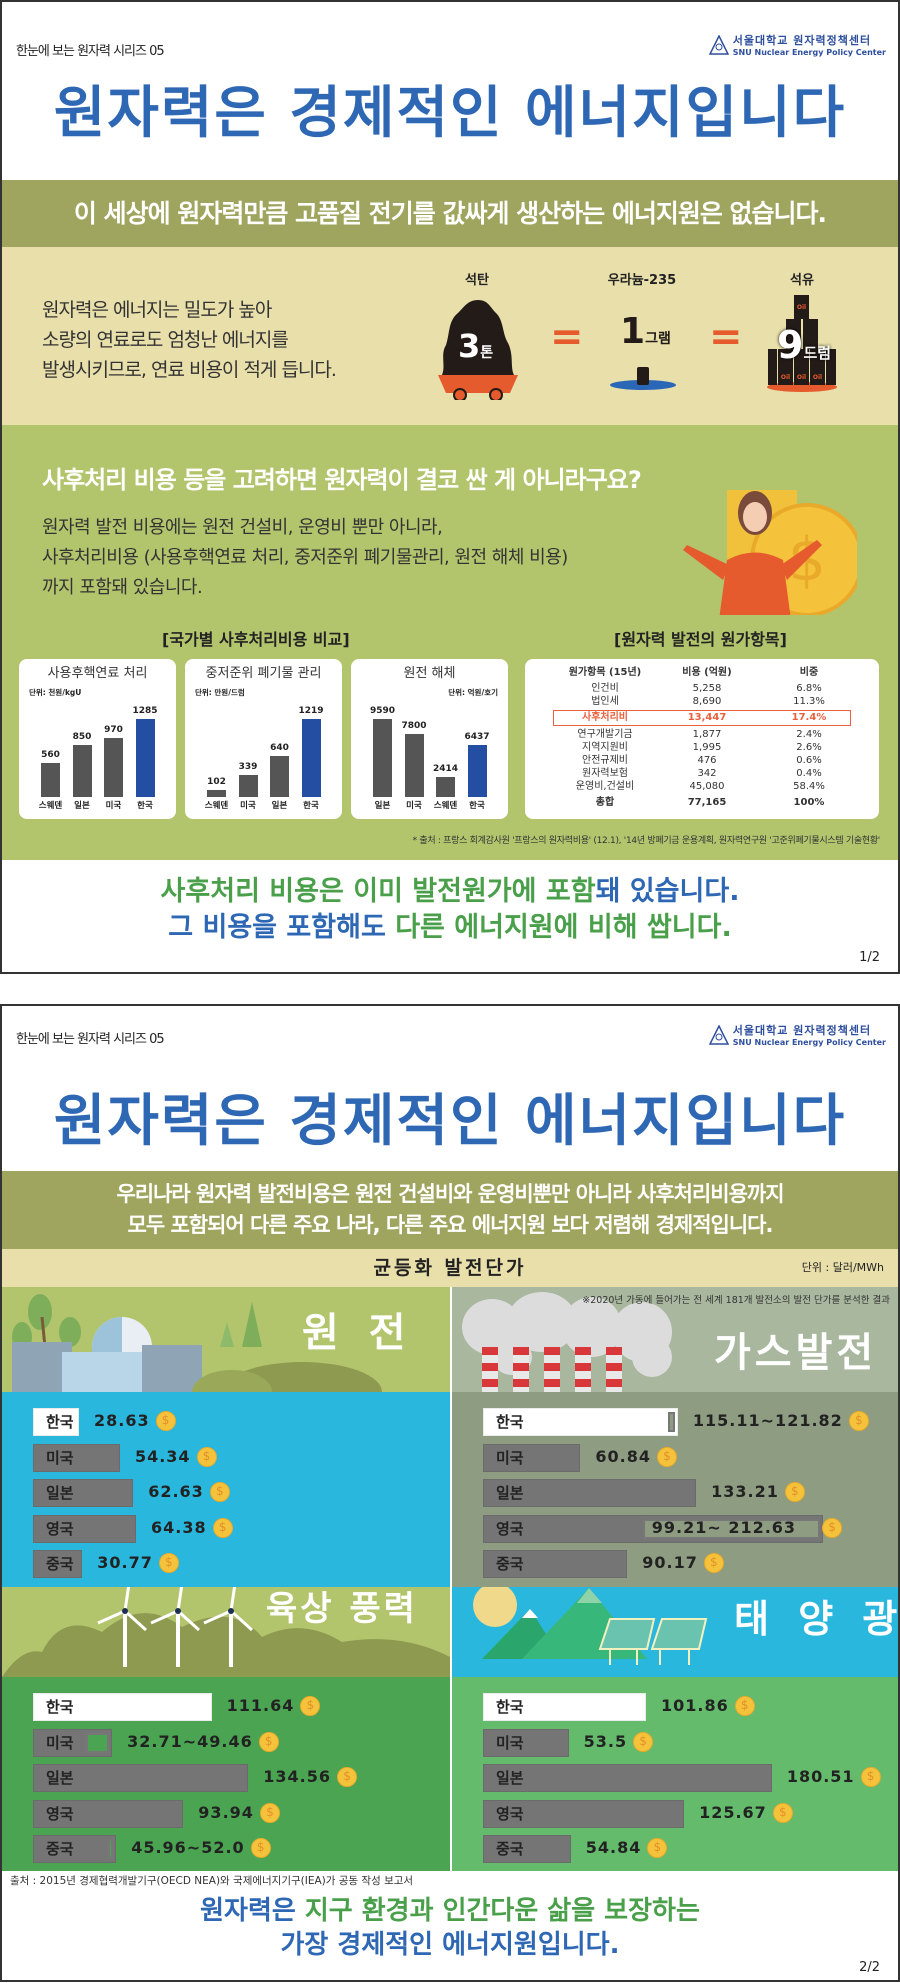 The image size is (900, 1983). What do you see at coordinates (809, 802) in the screenshot?
I see `table-total: 100%` at bounding box center [809, 802].